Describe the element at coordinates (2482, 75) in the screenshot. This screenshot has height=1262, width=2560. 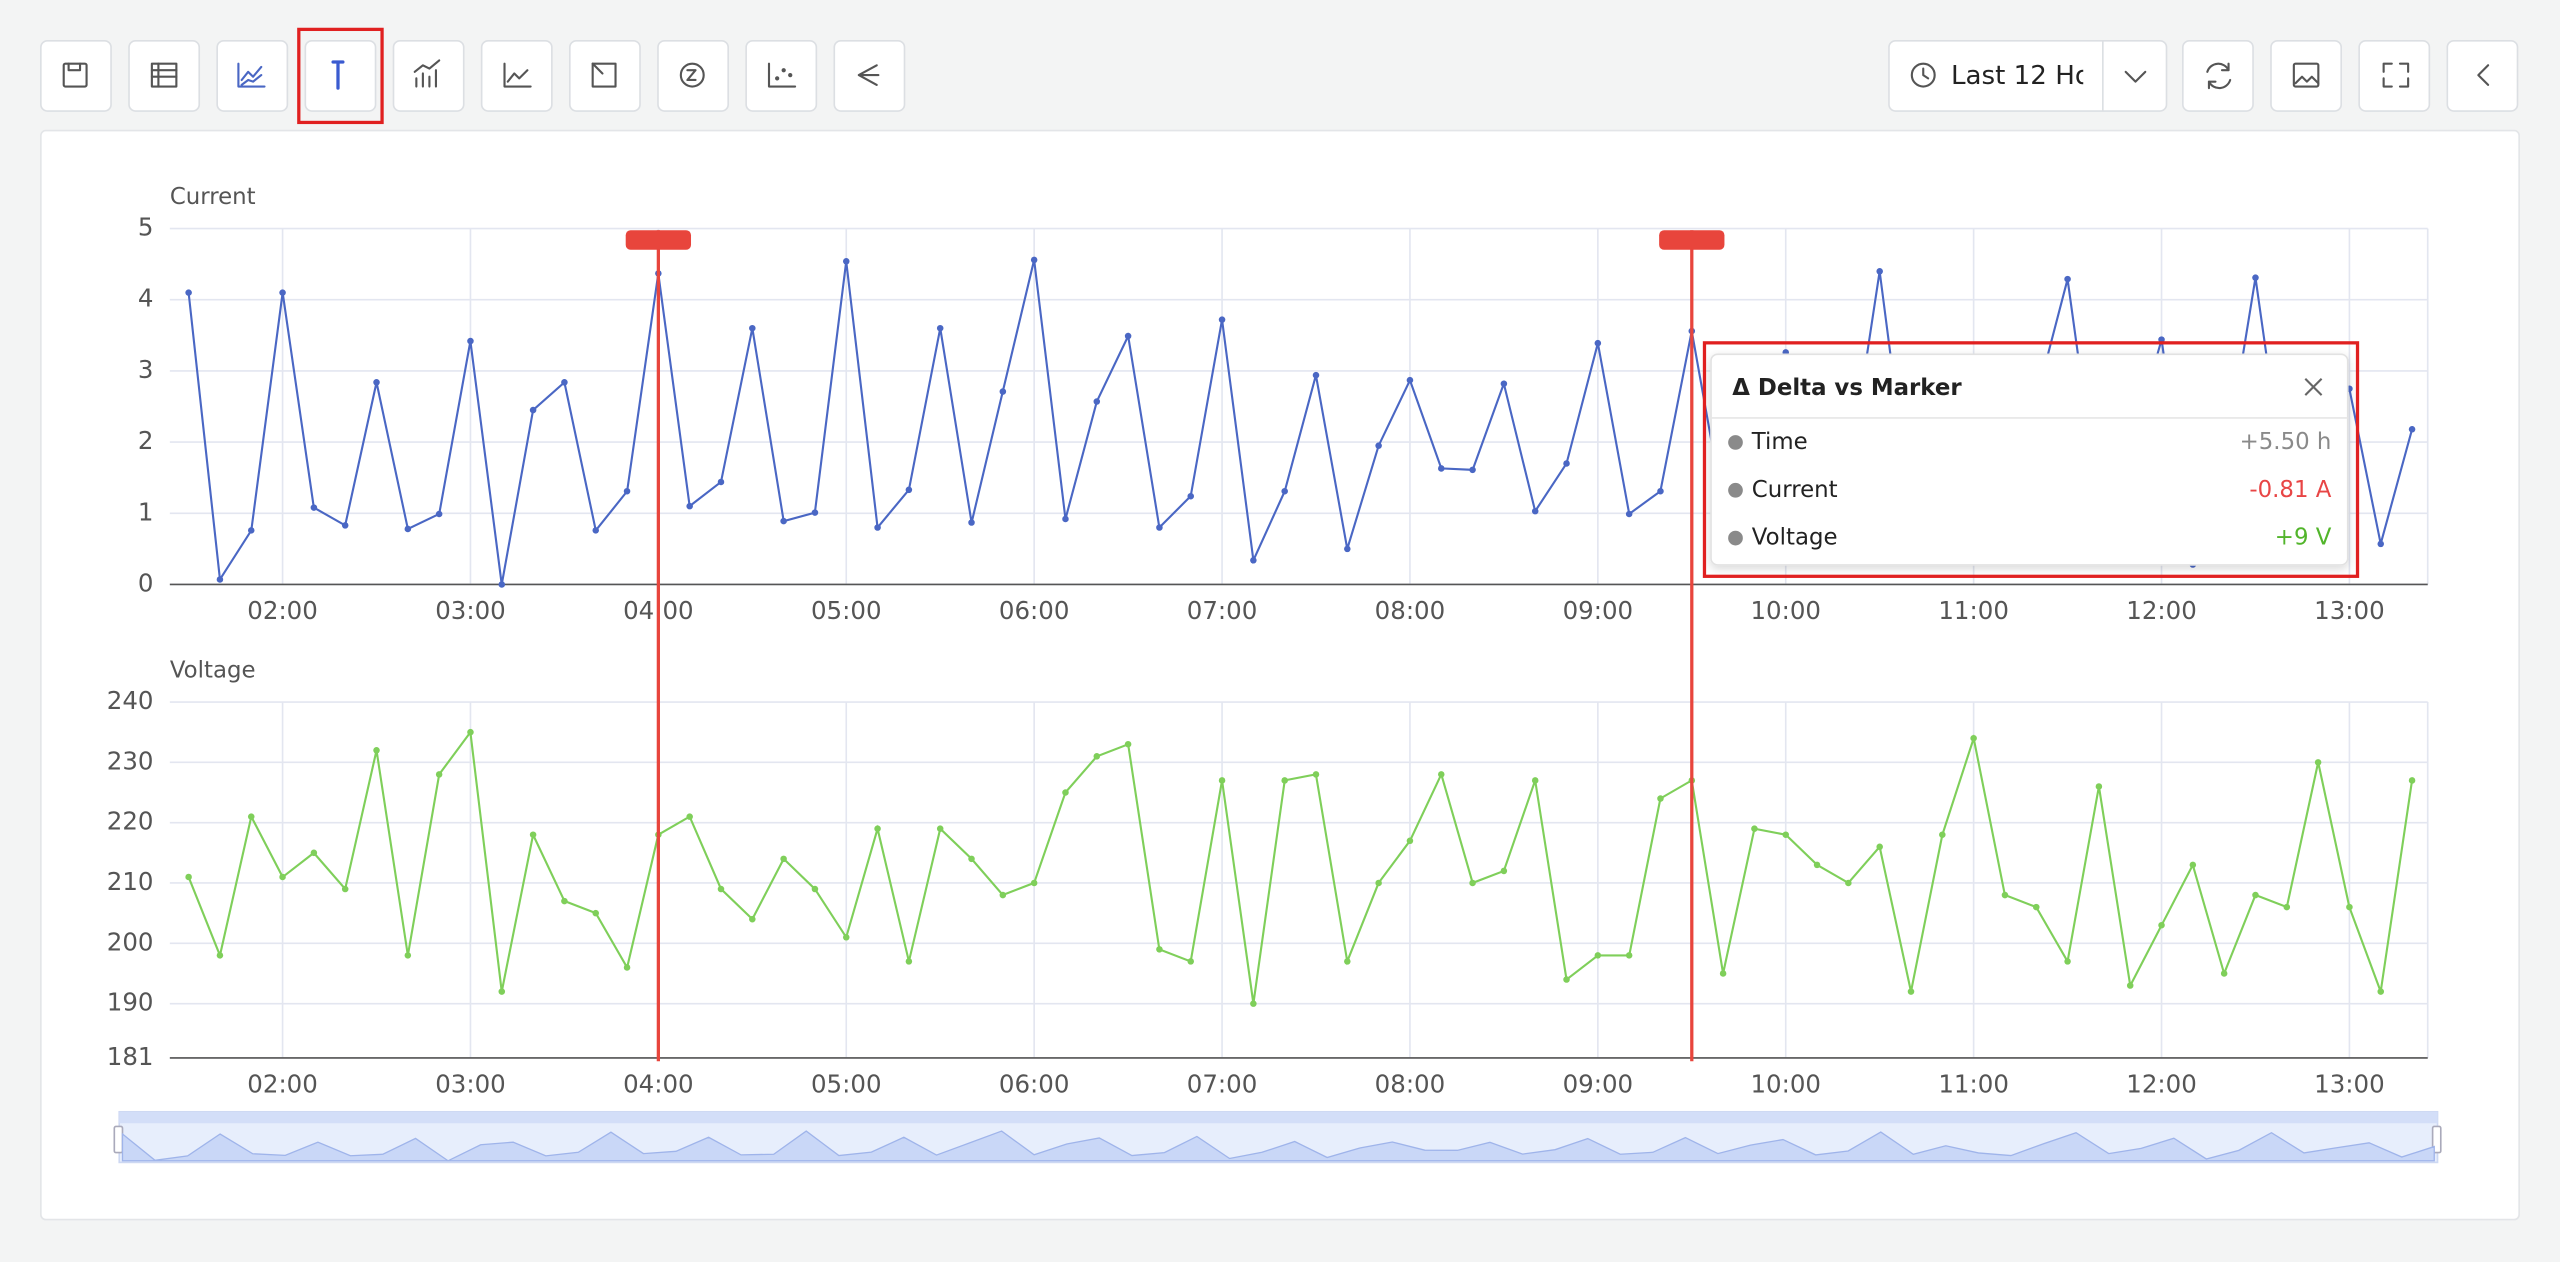
I see `collapse-button` at that location.